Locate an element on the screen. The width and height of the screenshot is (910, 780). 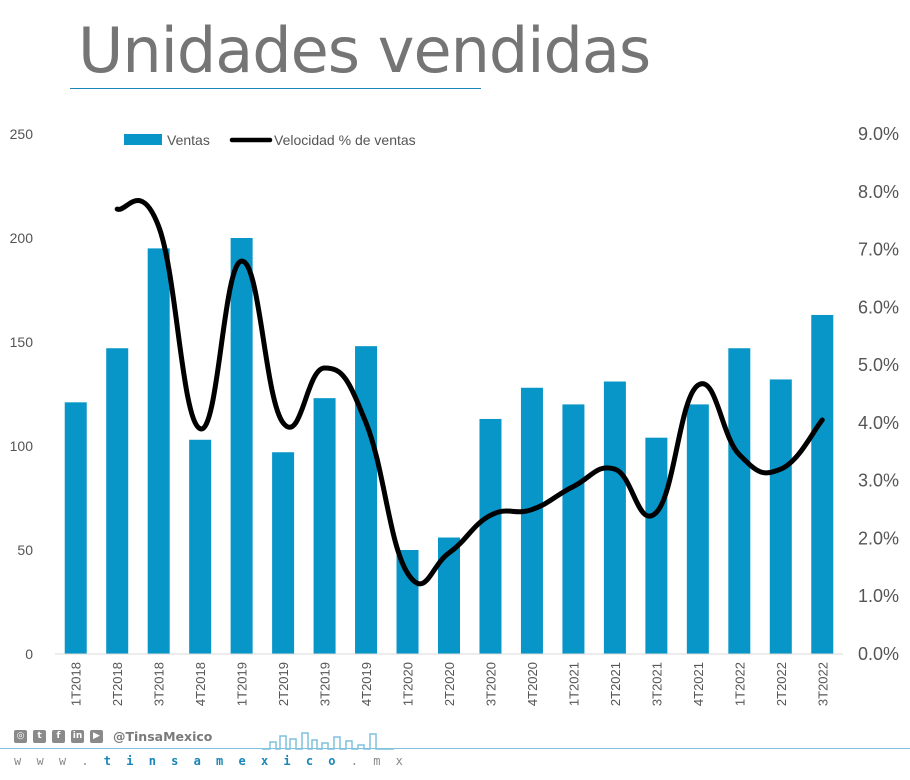
right-tick-label: 6.0% is located at coordinates (878, 307).